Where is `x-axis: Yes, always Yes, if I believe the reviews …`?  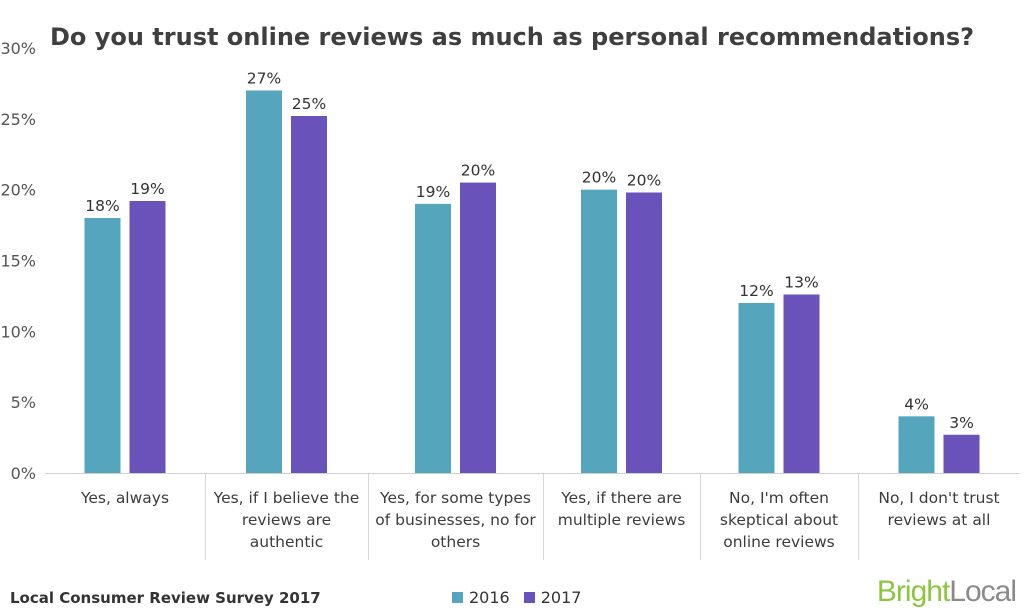 x-axis: Yes, always Yes, if I believe the reviews … is located at coordinates (532, 516).